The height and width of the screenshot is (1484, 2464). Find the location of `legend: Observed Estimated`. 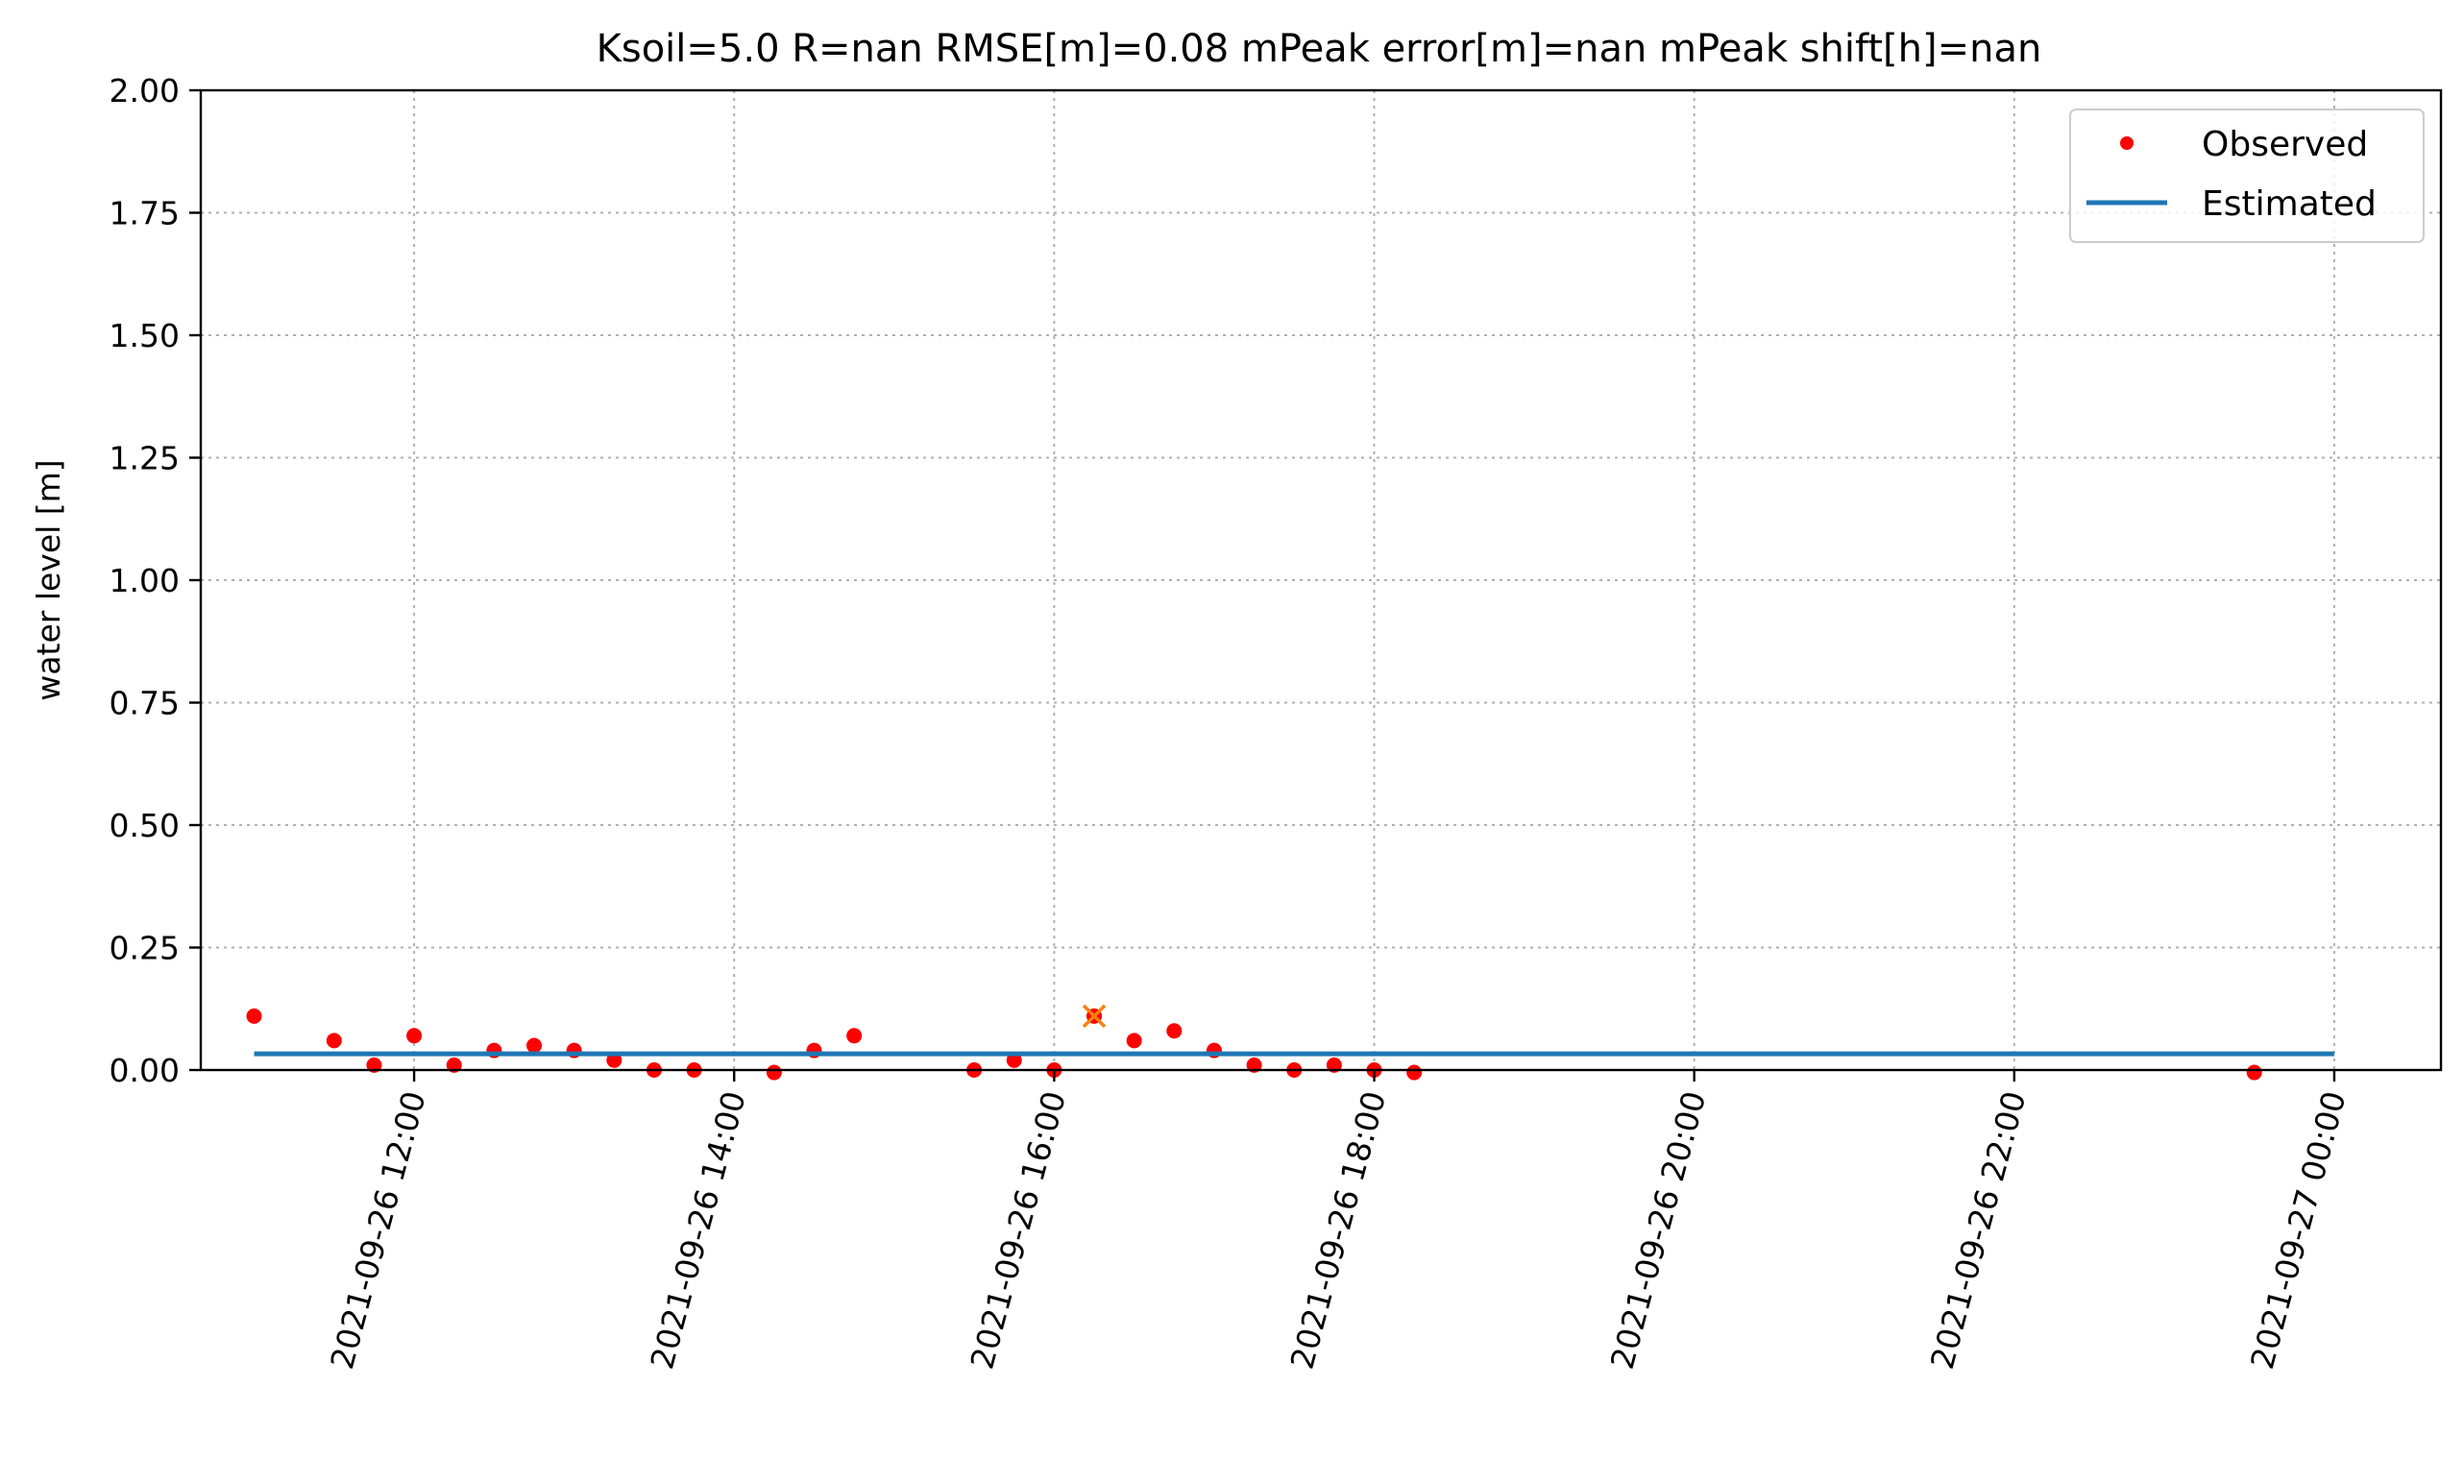

legend: Observed Estimated is located at coordinates (2247, 176).